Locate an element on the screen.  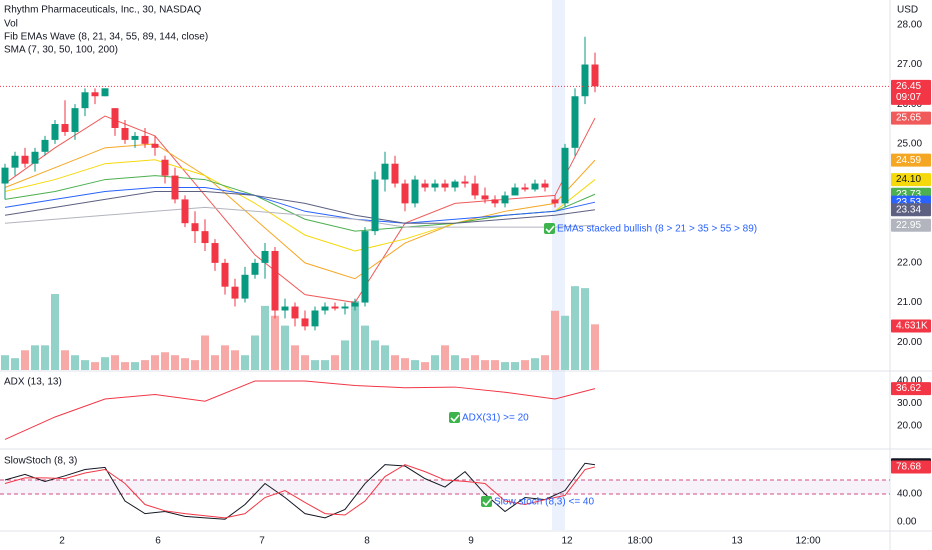
price-tag-label: 4.631K is located at coordinates (912, 326).